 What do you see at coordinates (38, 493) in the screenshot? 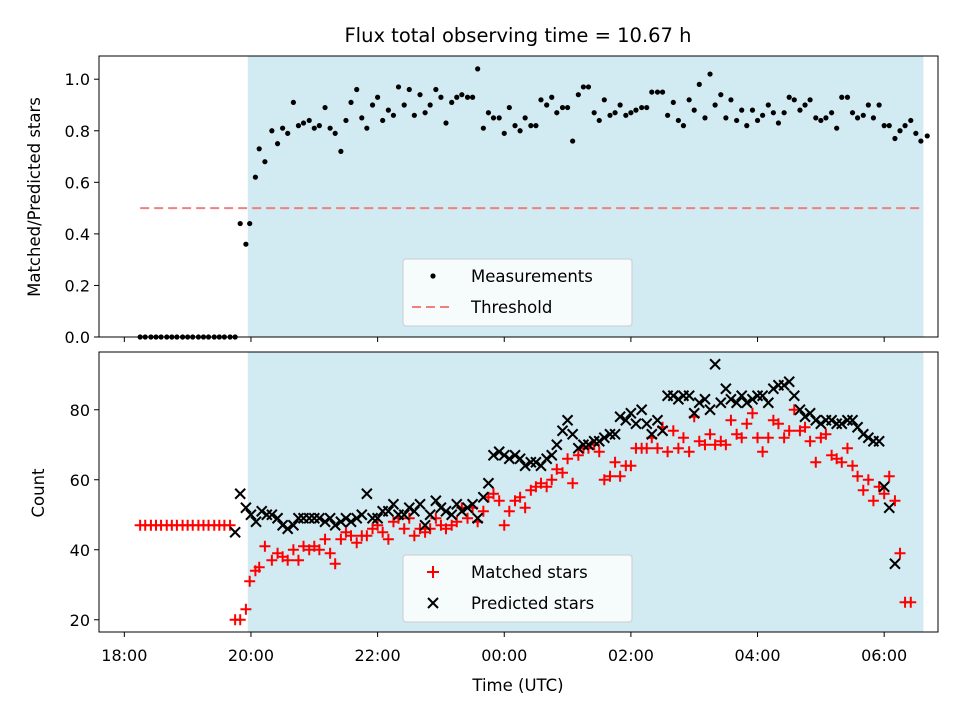
I see `count-y-axis-label: Count` at bounding box center [38, 493].